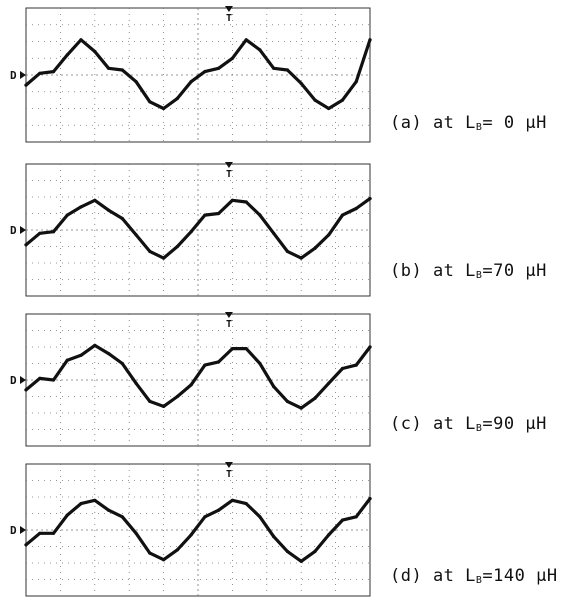  Describe the element at coordinates (23, 75) in the screenshot. I see `ground-marker-a` at that location.